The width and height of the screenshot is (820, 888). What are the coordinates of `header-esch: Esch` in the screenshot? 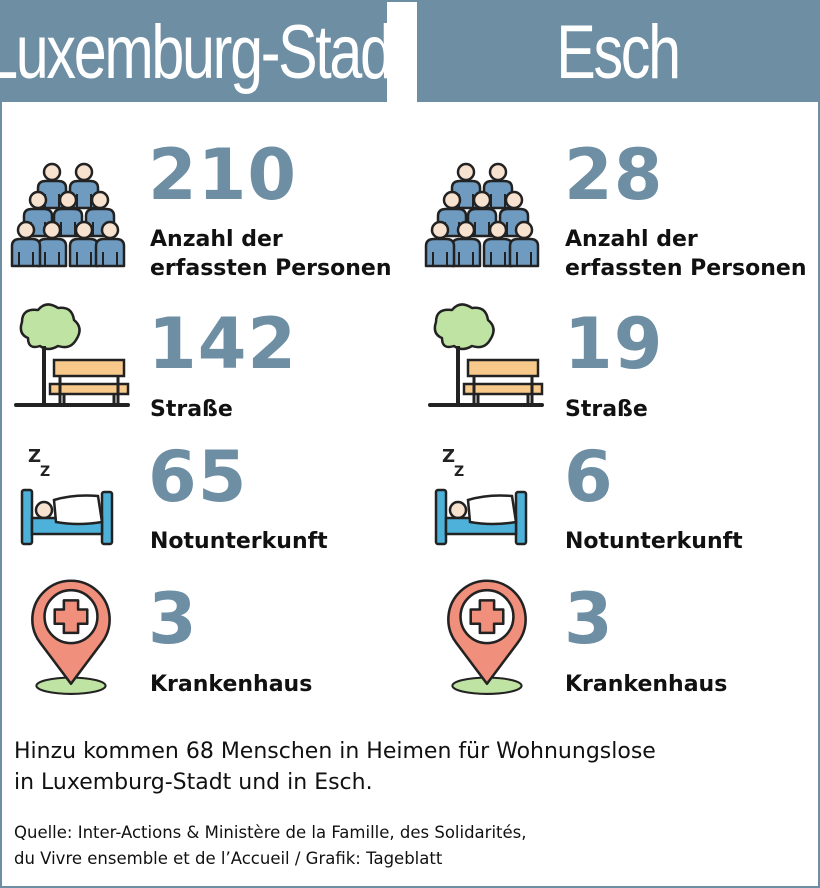 It's located at (617, 52).